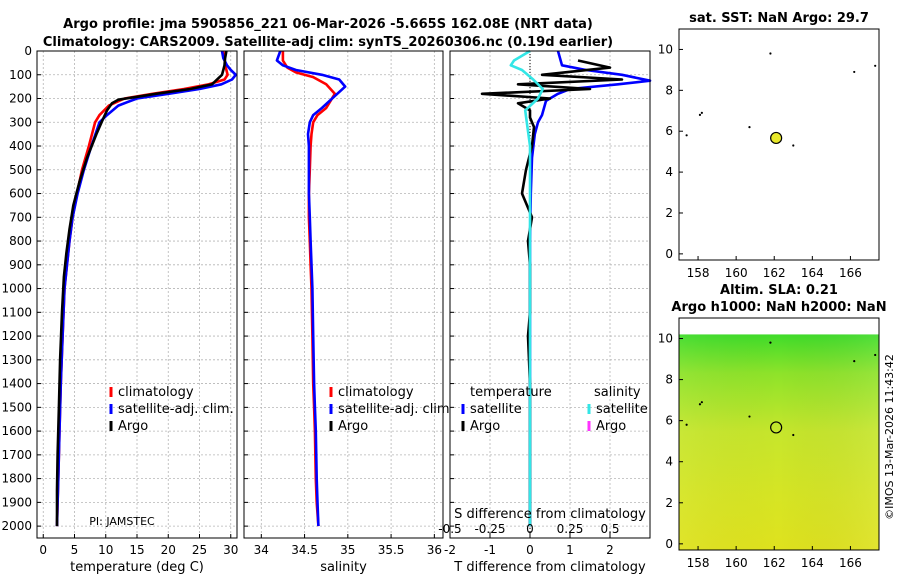 This screenshot has height=580, width=900. Describe the element at coordinates (16, 431) in the screenshot. I see `y-tick-label: 1600` at that location.